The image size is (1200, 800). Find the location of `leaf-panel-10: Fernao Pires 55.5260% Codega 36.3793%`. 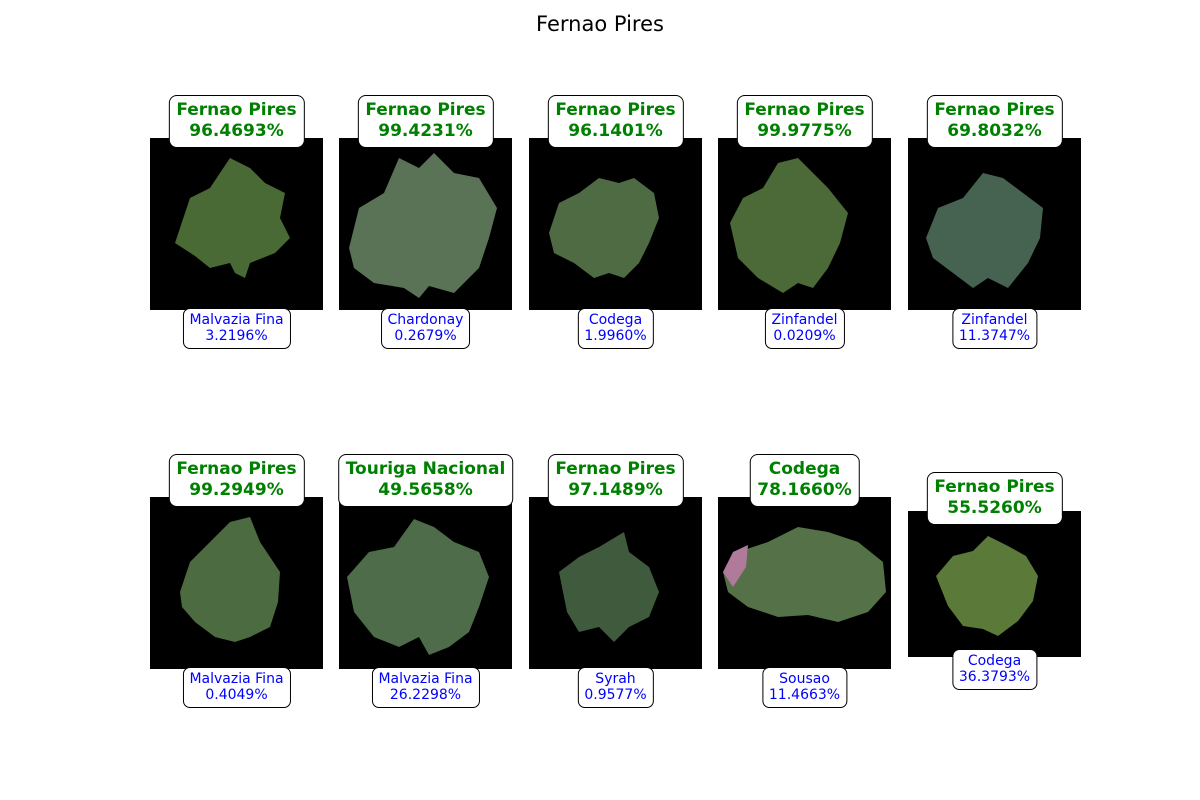

leaf-panel-10: Fernao Pires 55.5260% Codega 36.3793% is located at coordinates (994, 583).